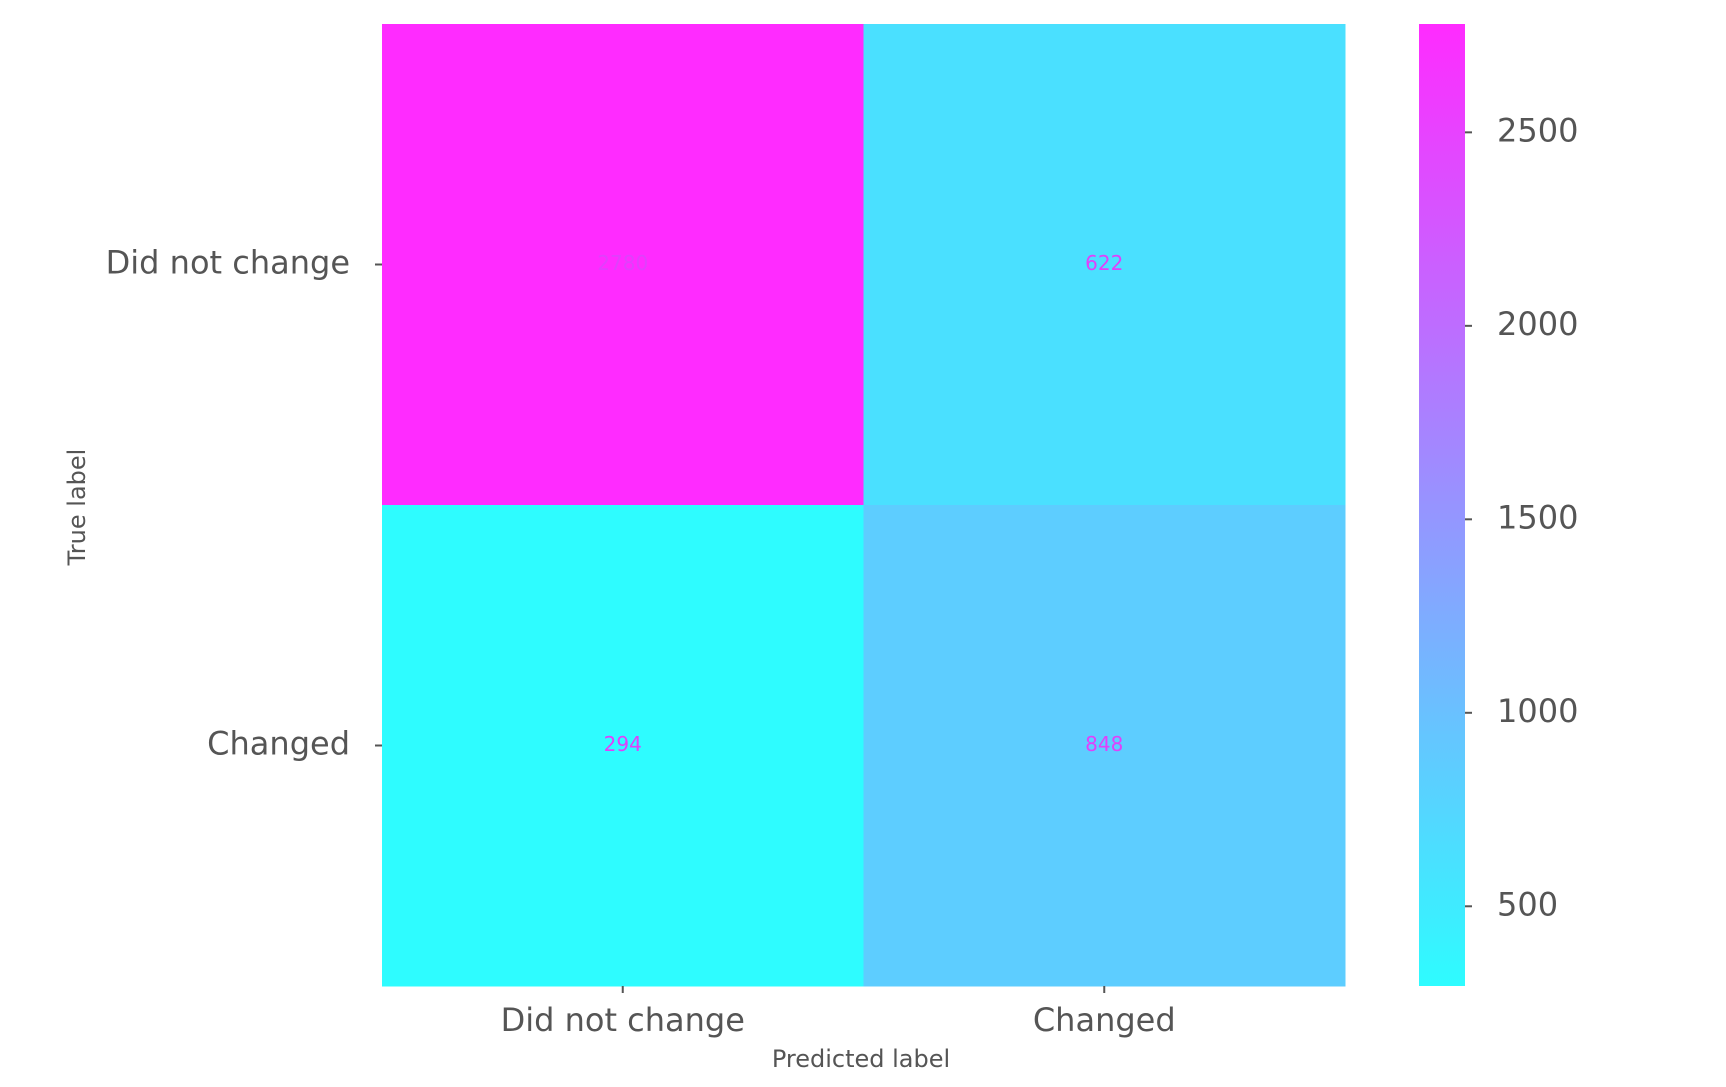 Image resolution: width=1726 pixels, height=1087 pixels. Describe the element at coordinates (838, 1012) in the screenshot. I see `x-axis-ticks: Did not change Changed` at that location.